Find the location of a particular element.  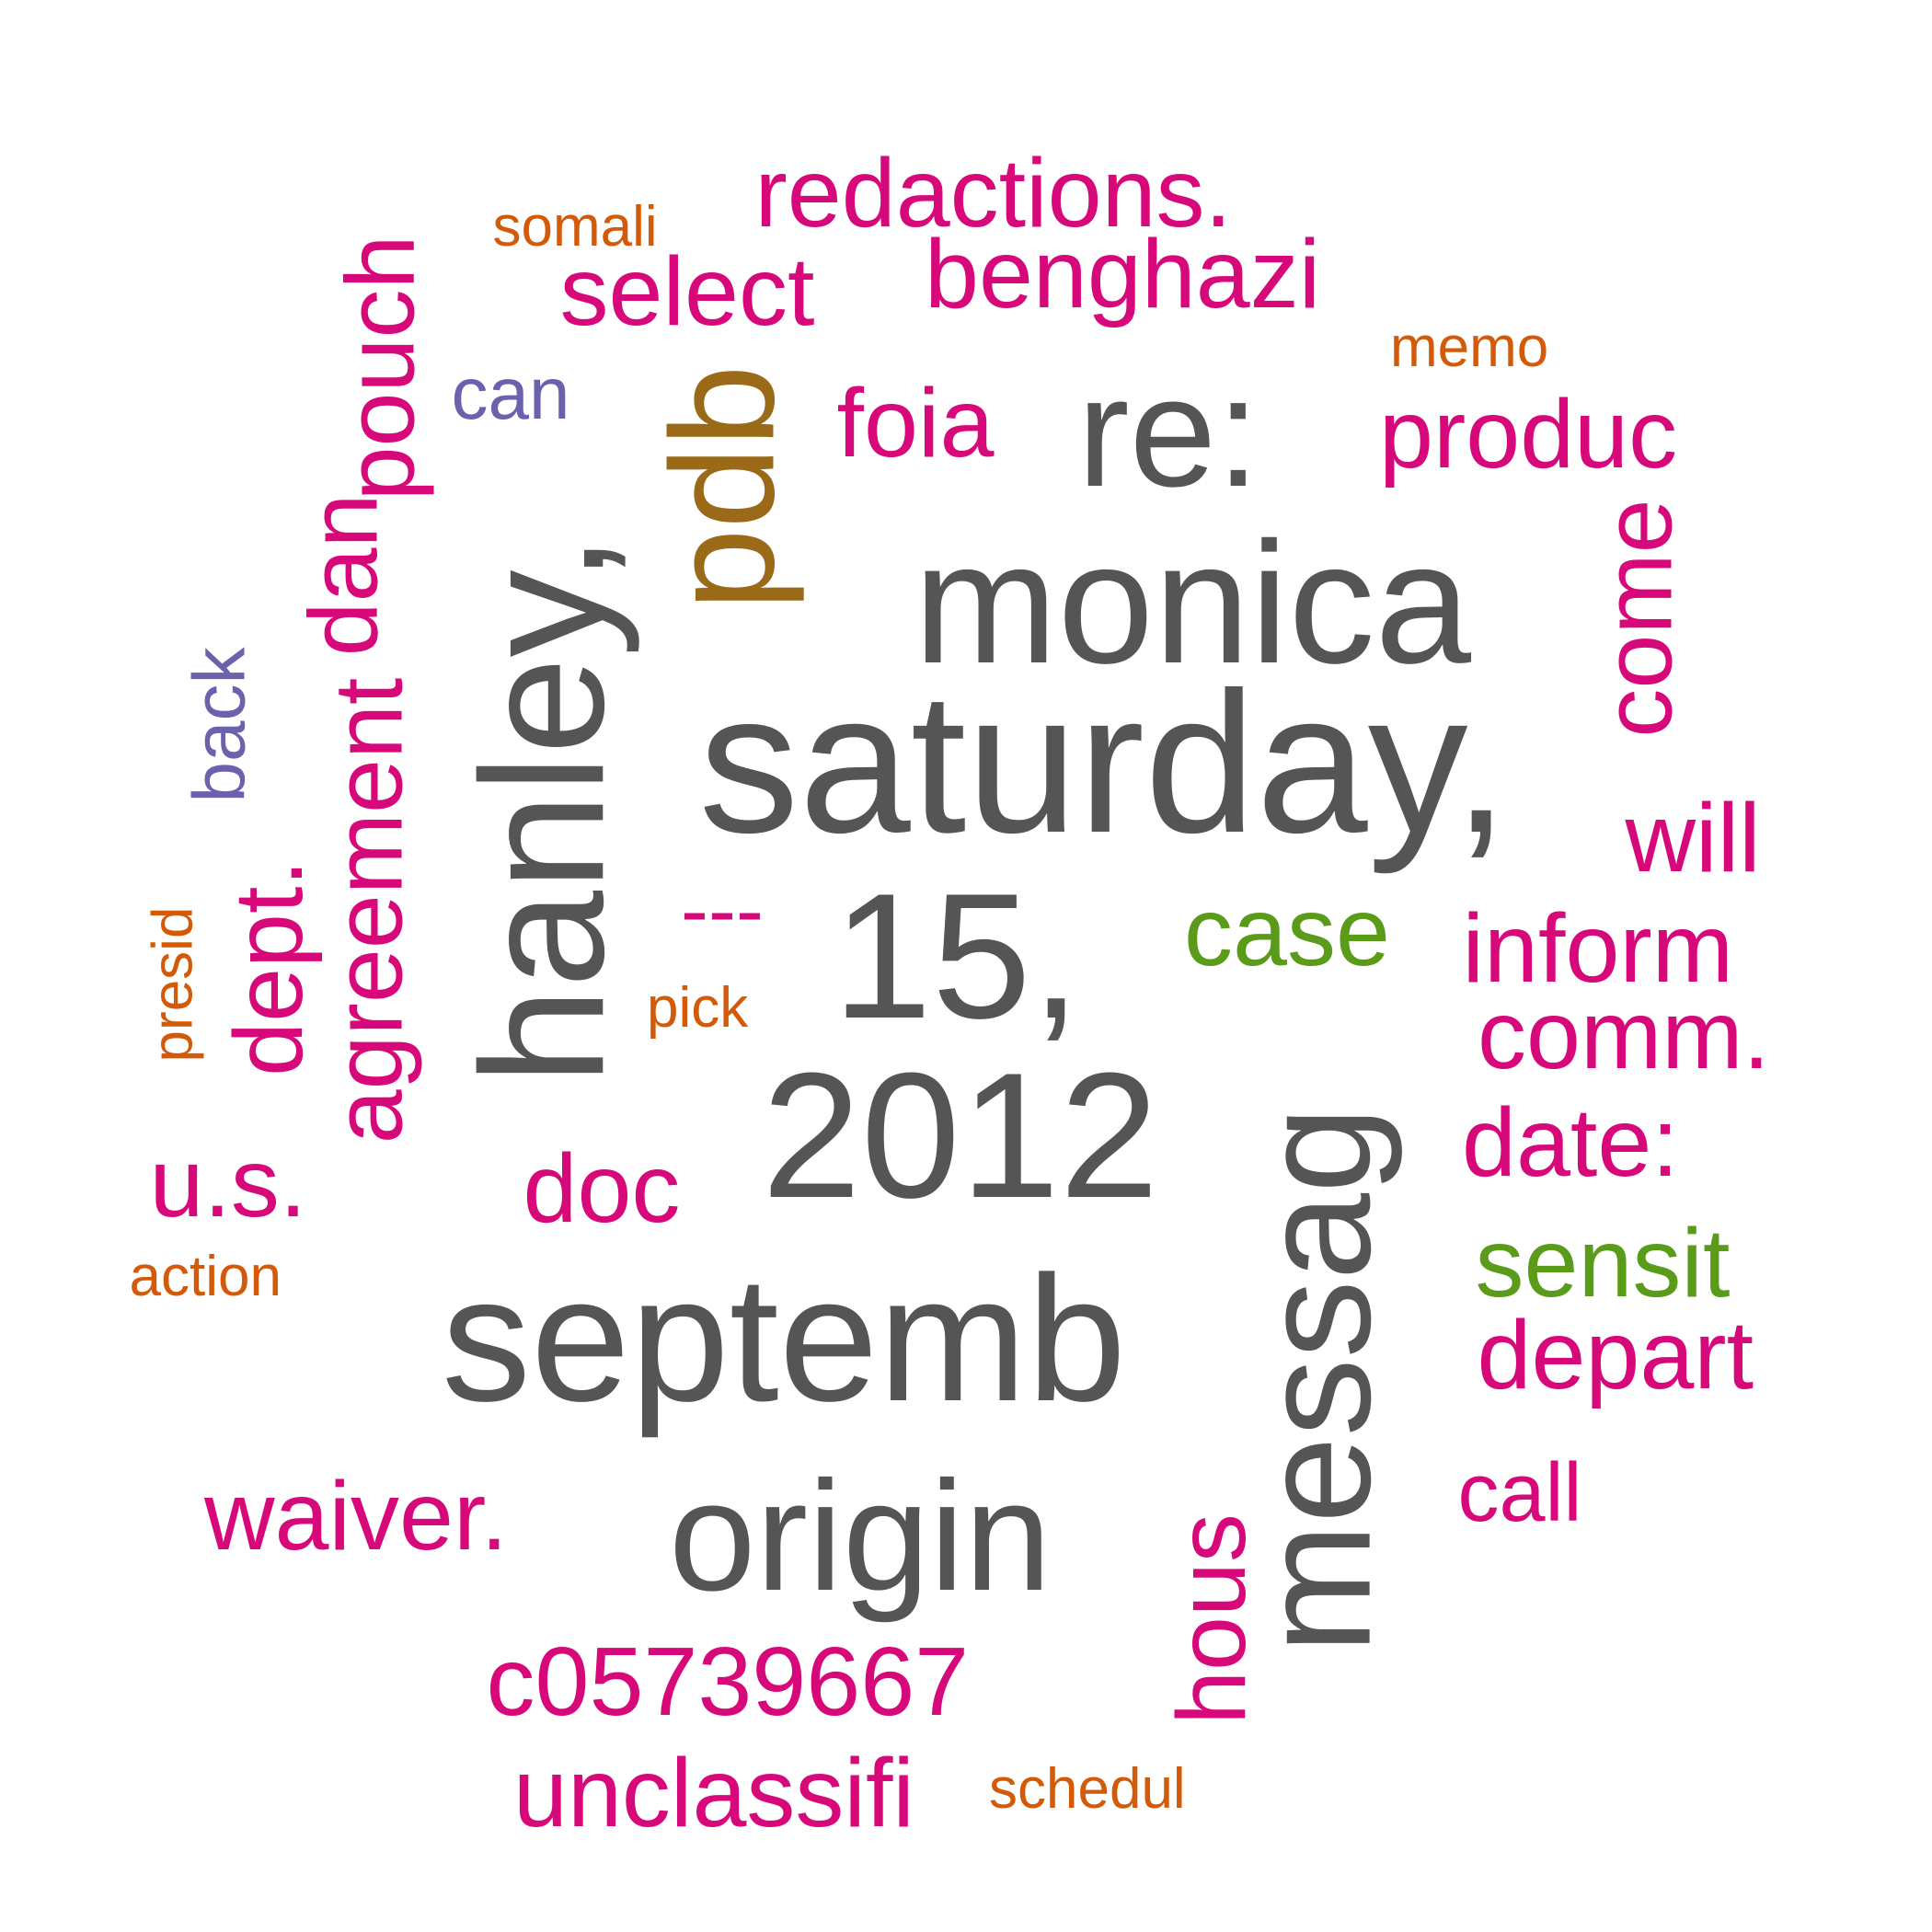

word-sensit: sensit is located at coordinates (1603, 1263).